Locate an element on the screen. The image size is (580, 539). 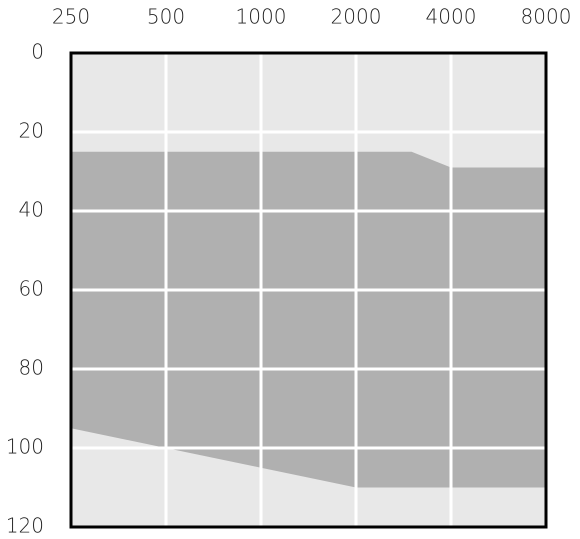
x-tick-label: 8000 is located at coordinates (546, 17).